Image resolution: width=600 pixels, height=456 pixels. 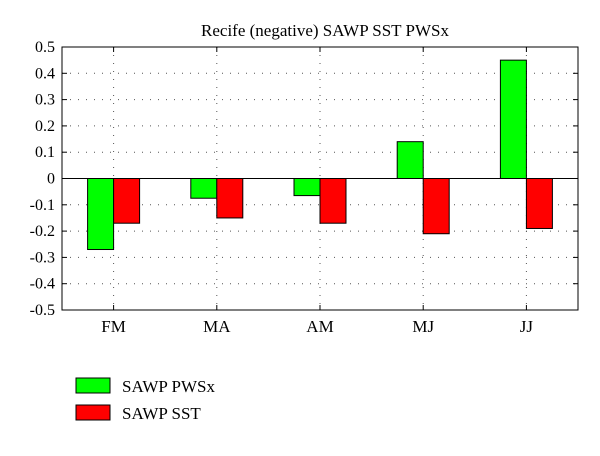 I want to click on bar-sawp-pwsx-ma, so click(x=204, y=188).